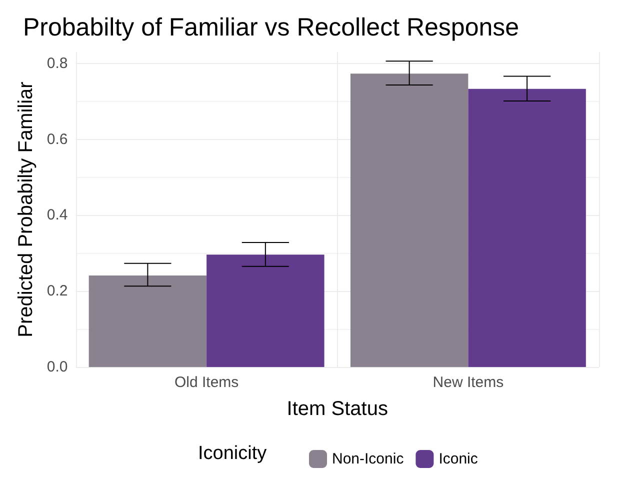 The width and height of the screenshot is (635, 481). I want to click on y-tick-label: 0.4, so click(57, 215).